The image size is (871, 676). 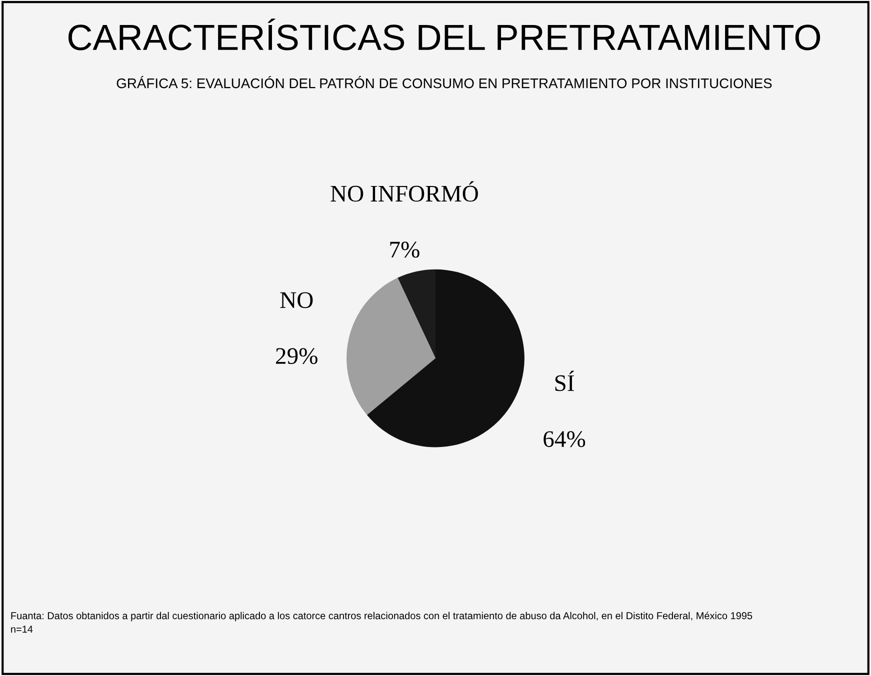 I want to click on data-label: 29%, so click(x=297, y=356).